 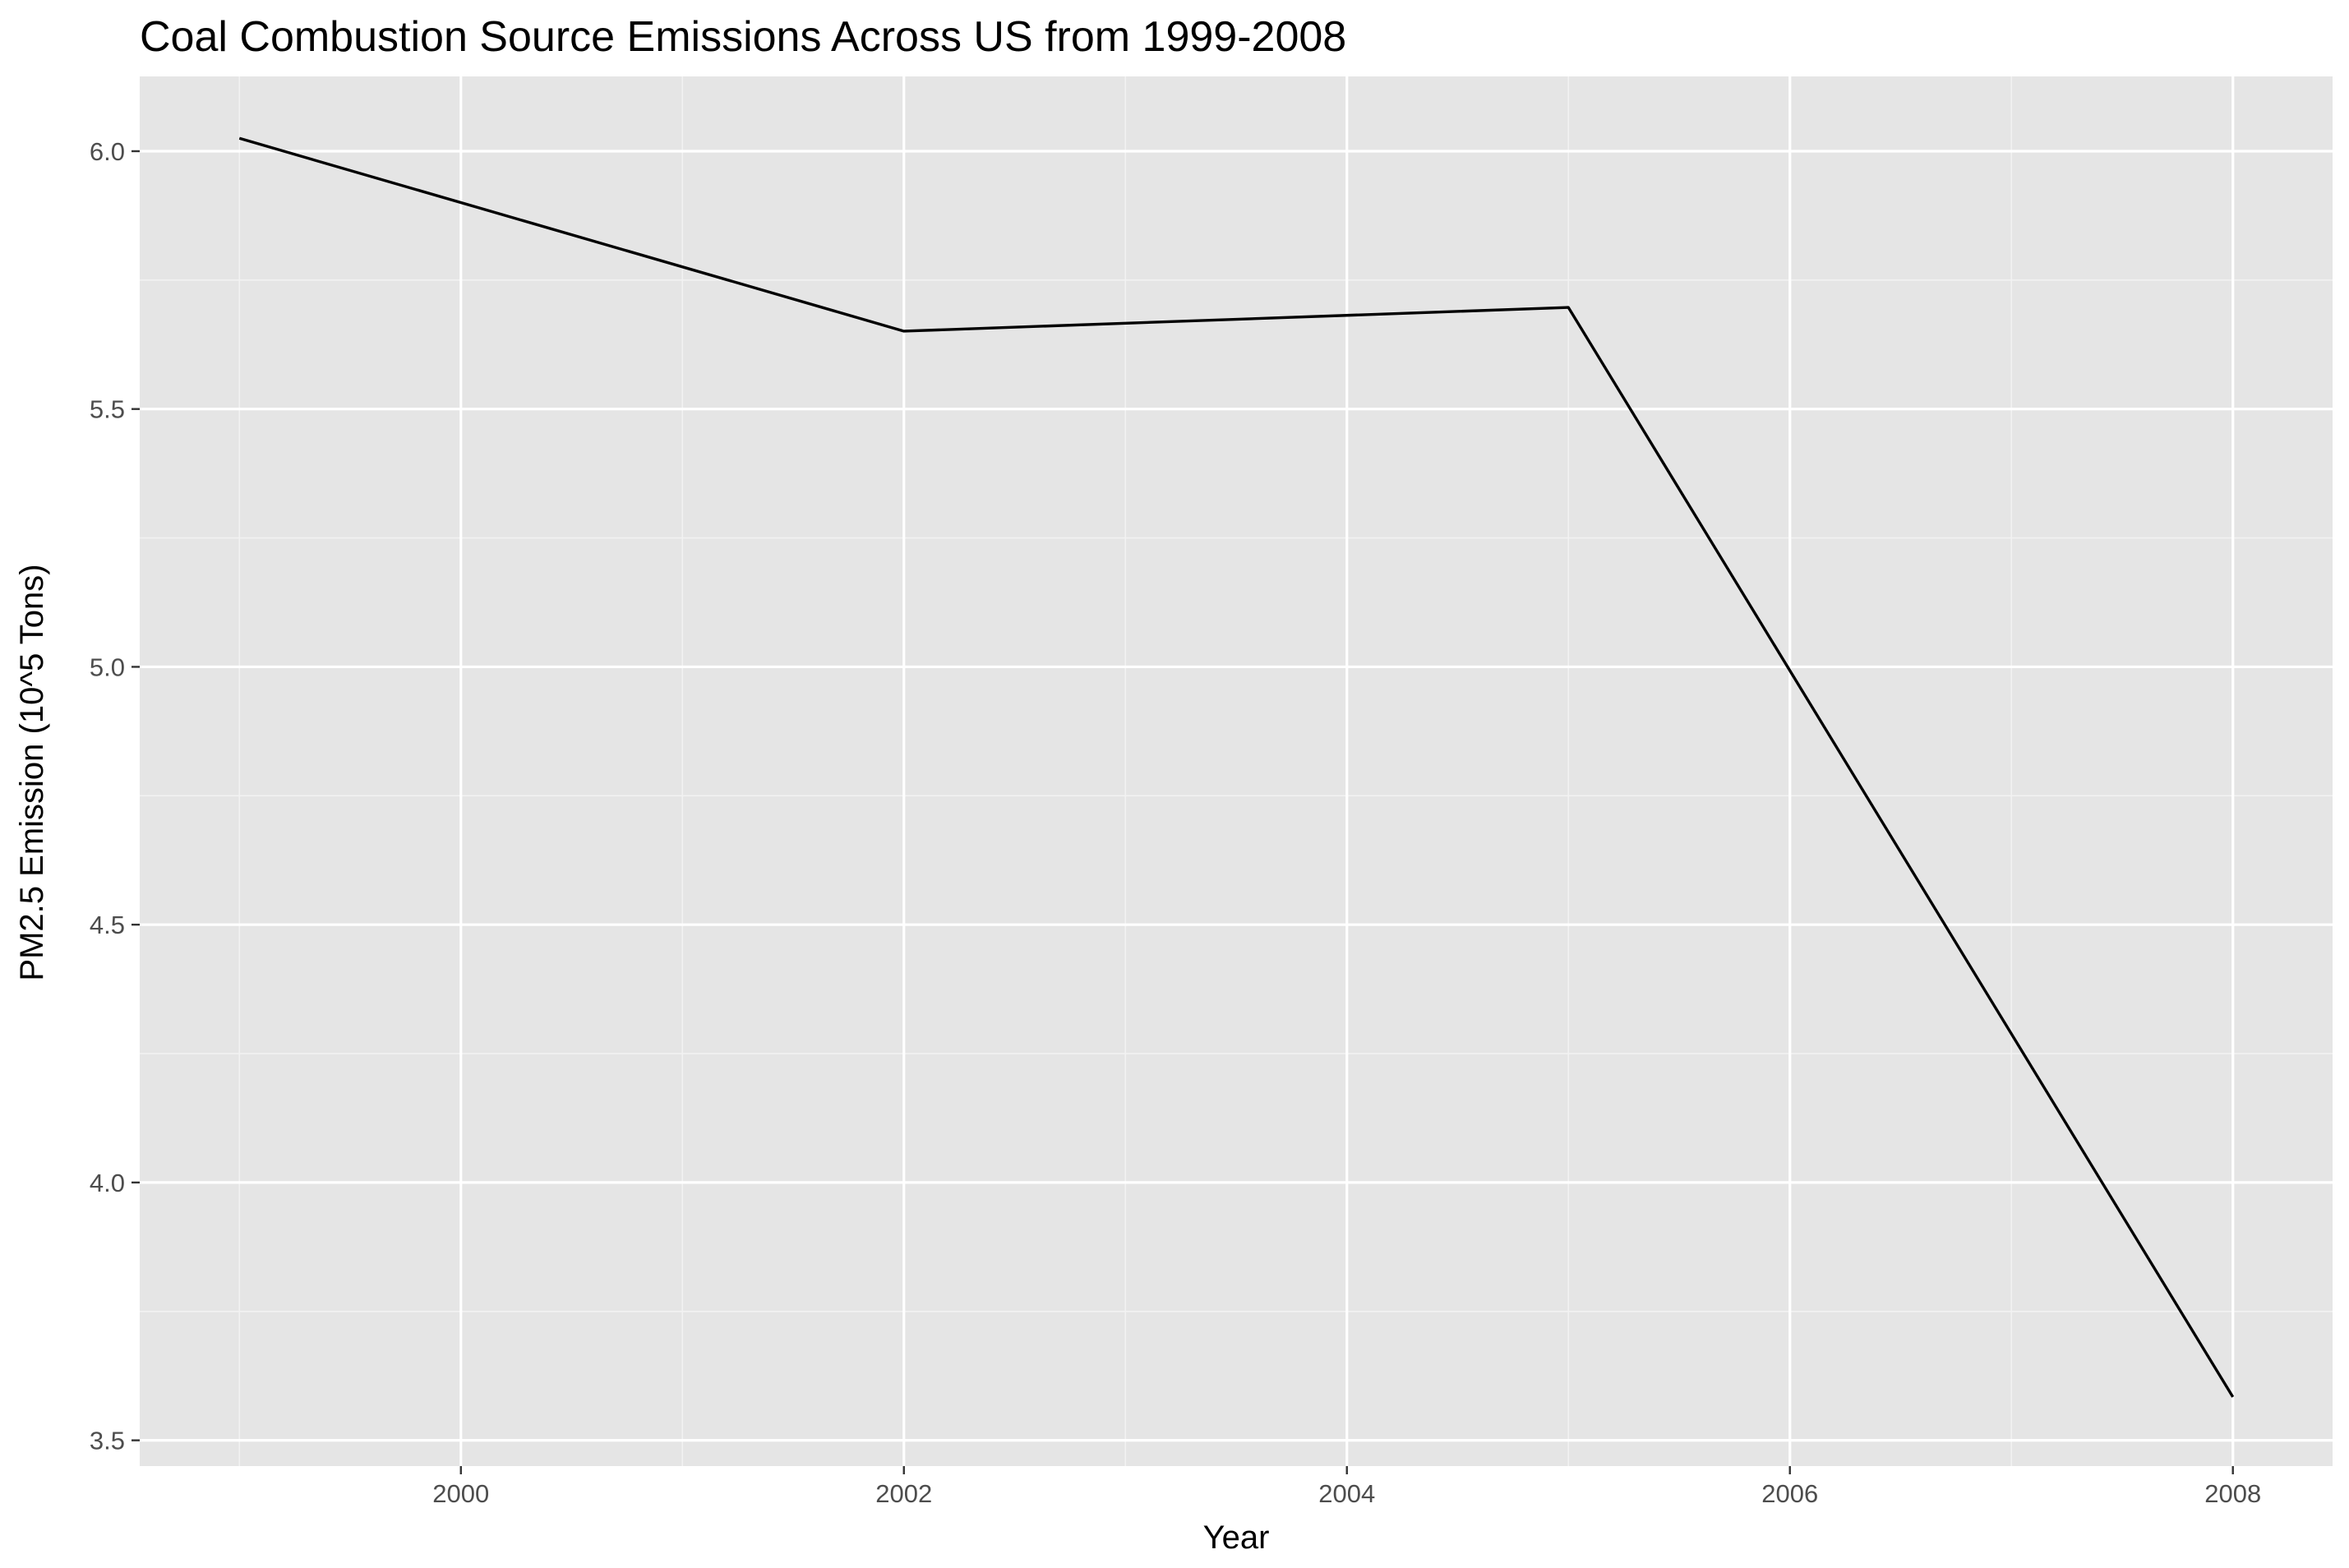 I want to click on x-tick-label: 2004, so click(x=1346, y=1493).